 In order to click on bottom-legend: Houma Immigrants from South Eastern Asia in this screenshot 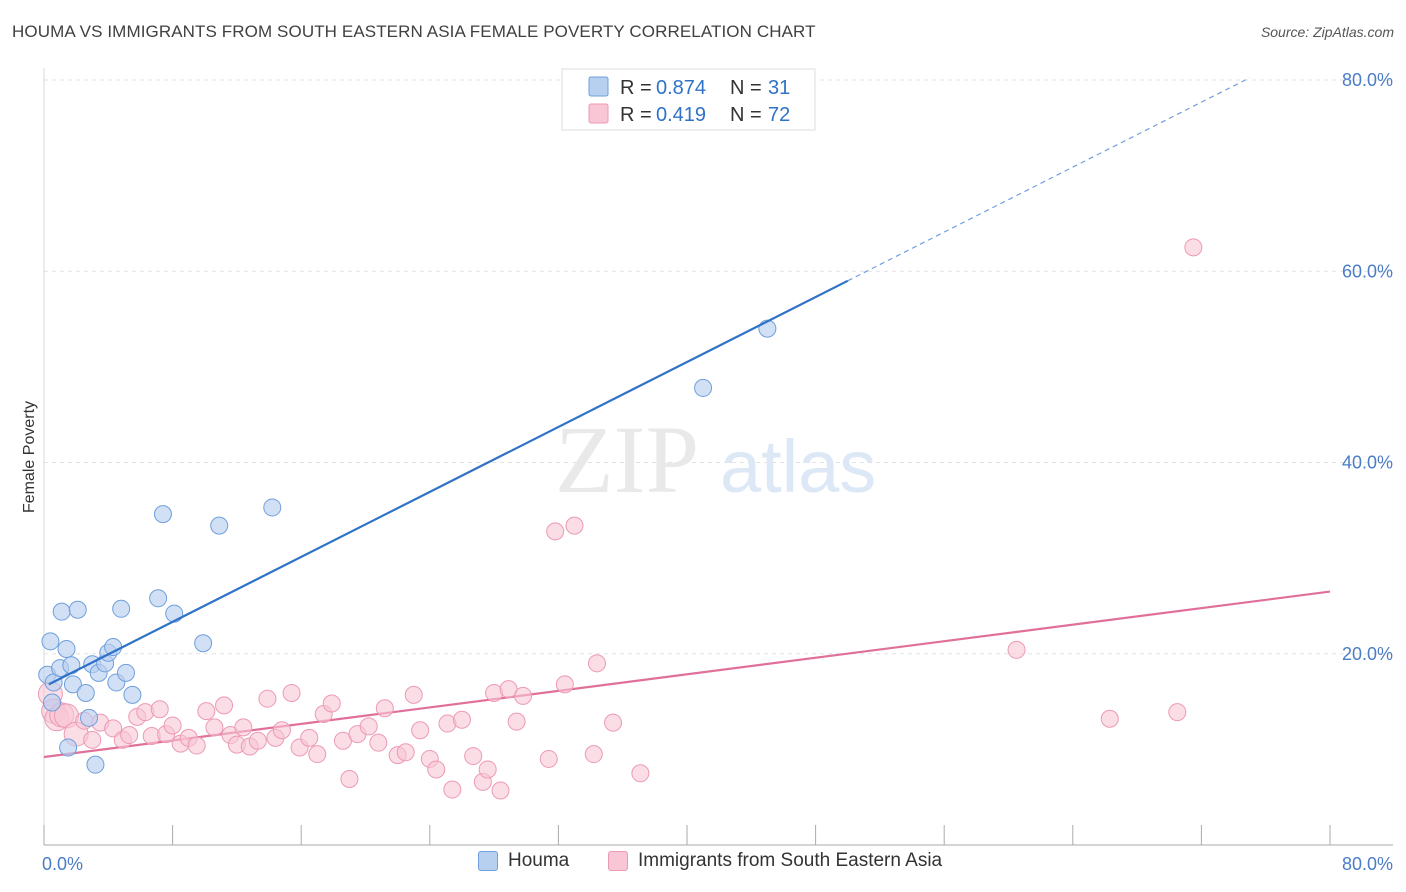, I will do `click(703, 865)`.